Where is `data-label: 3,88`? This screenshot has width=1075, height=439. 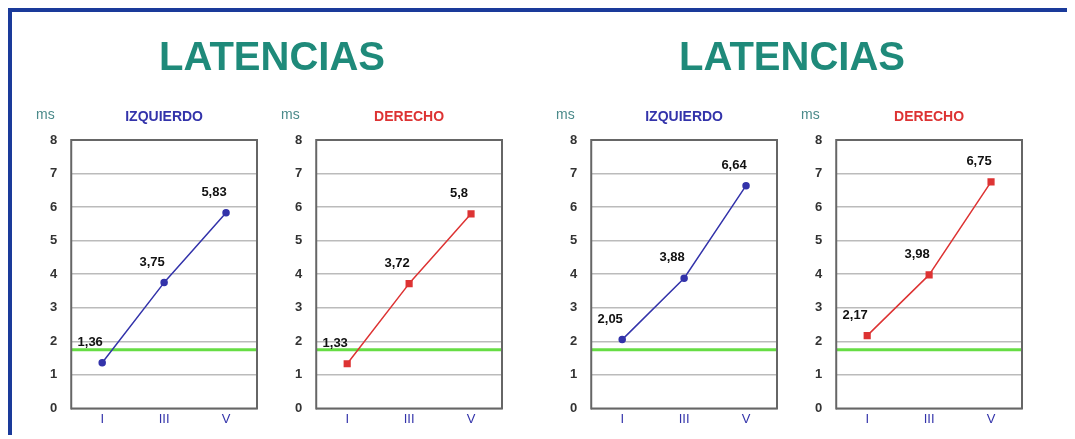
data-label: 3,88 is located at coordinates (672, 257).